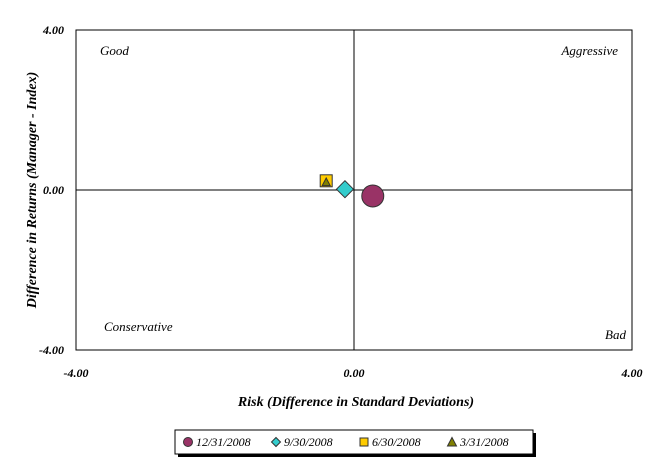 The width and height of the screenshot is (658, 464). I want to click on x-tick-label-left: -4.00, so click(76, 373).